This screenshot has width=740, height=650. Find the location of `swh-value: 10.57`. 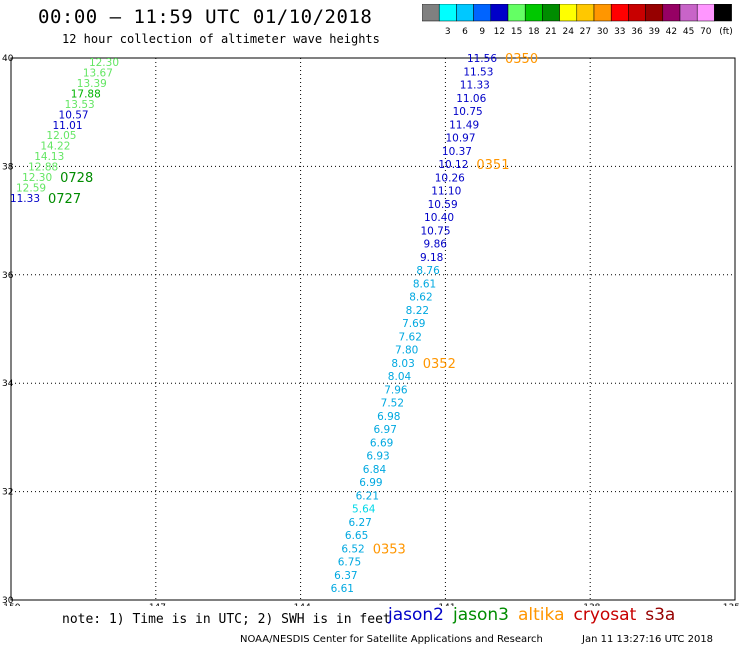

swh-value: 10.57 is located at coordinates (74, 115).